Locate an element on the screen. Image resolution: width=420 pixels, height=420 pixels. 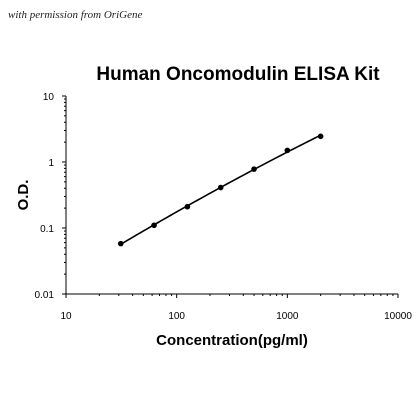
chart-title: Human Oncomodulin ELISA Kit is located at coordinates (238, 74).